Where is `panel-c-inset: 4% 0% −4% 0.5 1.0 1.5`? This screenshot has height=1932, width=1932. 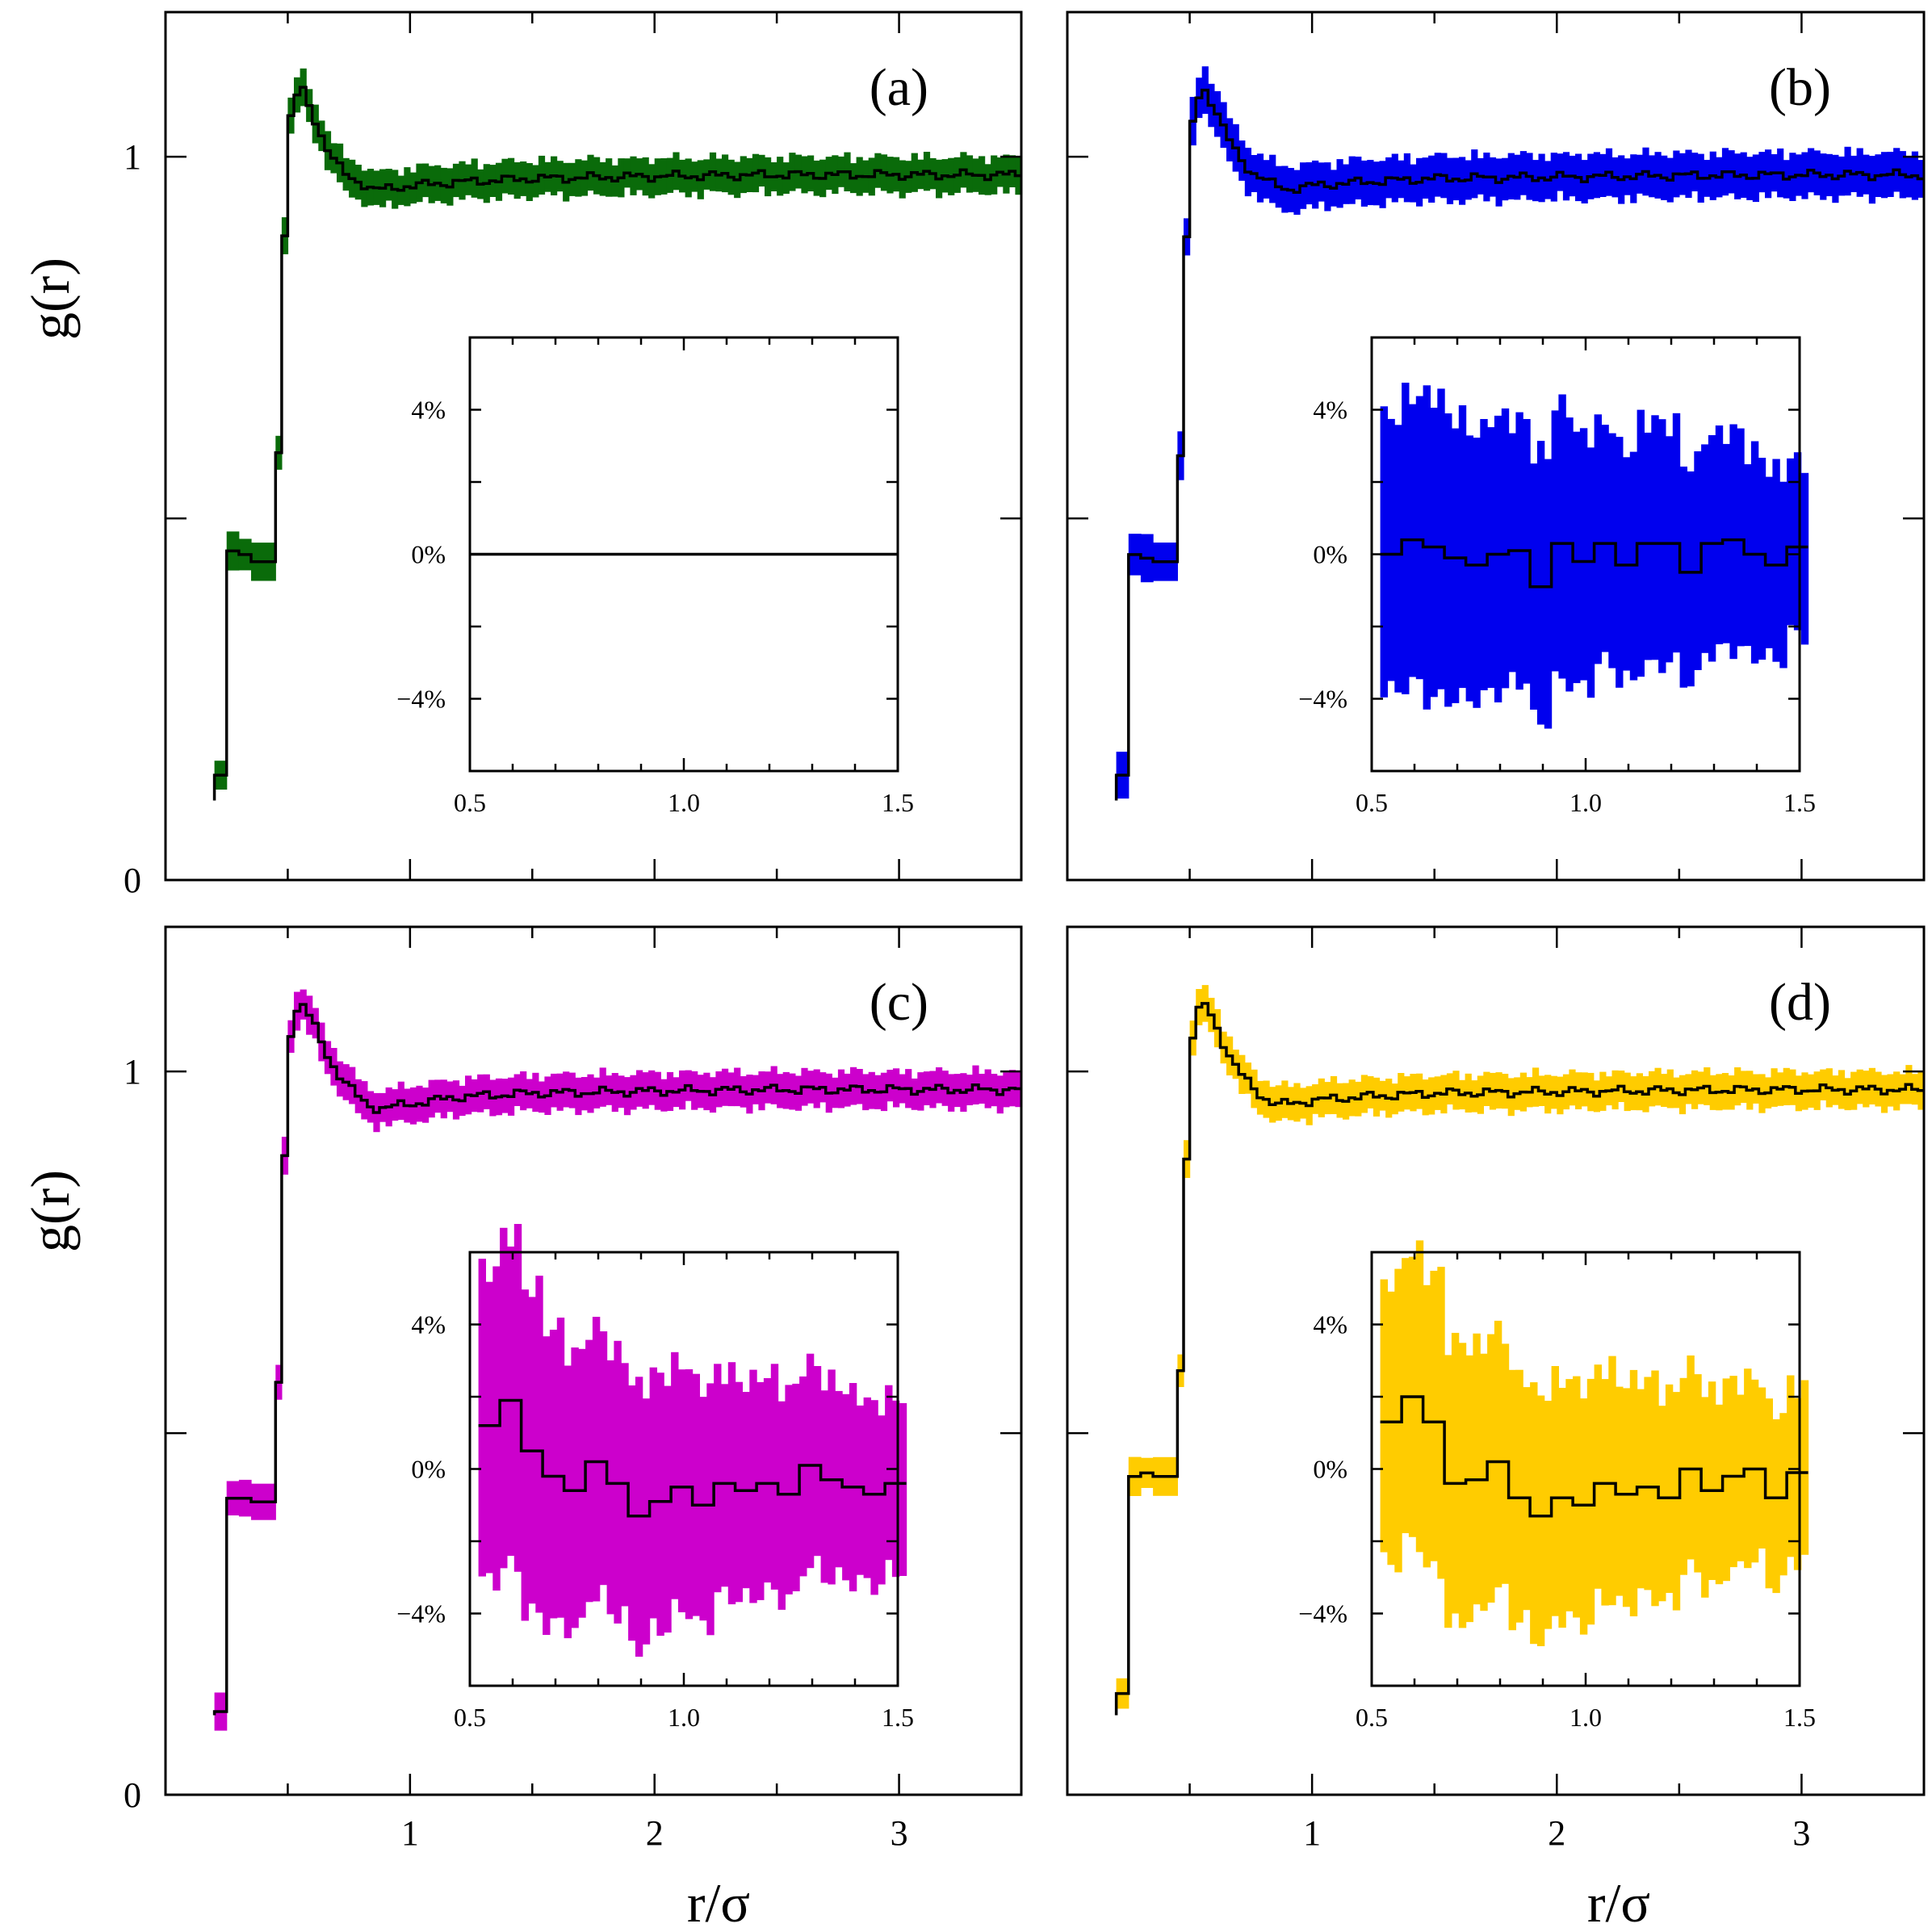
panel-c-inset: 4% 0% −4% 0.5 1.0 1.5 is located at coordinates (655, 1478).